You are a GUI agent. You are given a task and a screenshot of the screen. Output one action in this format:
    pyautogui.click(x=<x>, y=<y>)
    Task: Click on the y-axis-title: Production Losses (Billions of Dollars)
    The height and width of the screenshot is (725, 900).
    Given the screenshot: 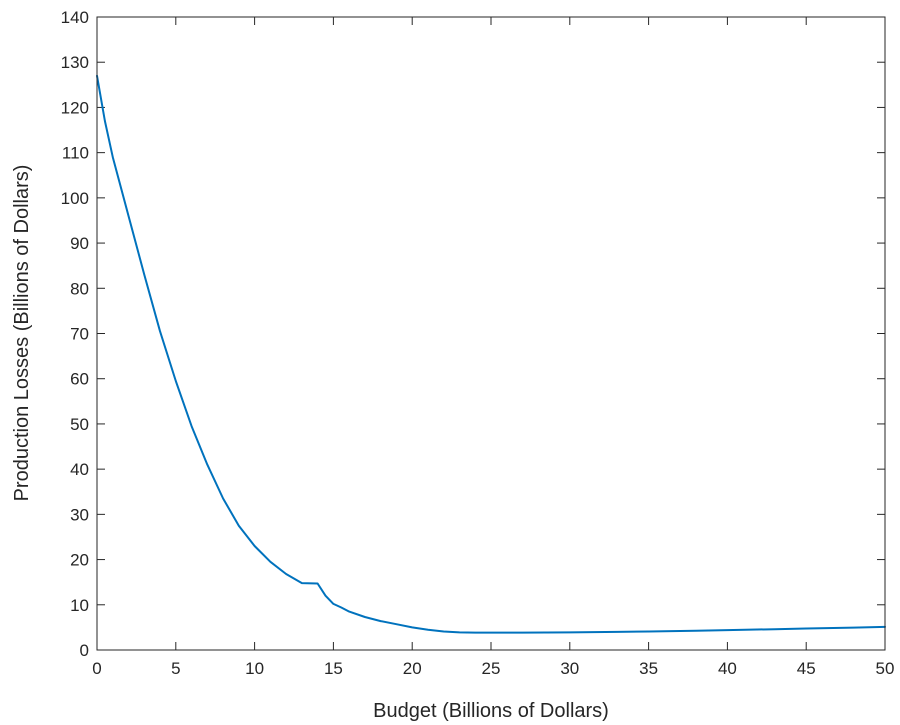 What is the action you would take?
    pyautogui.click(x=22, y=333)
    